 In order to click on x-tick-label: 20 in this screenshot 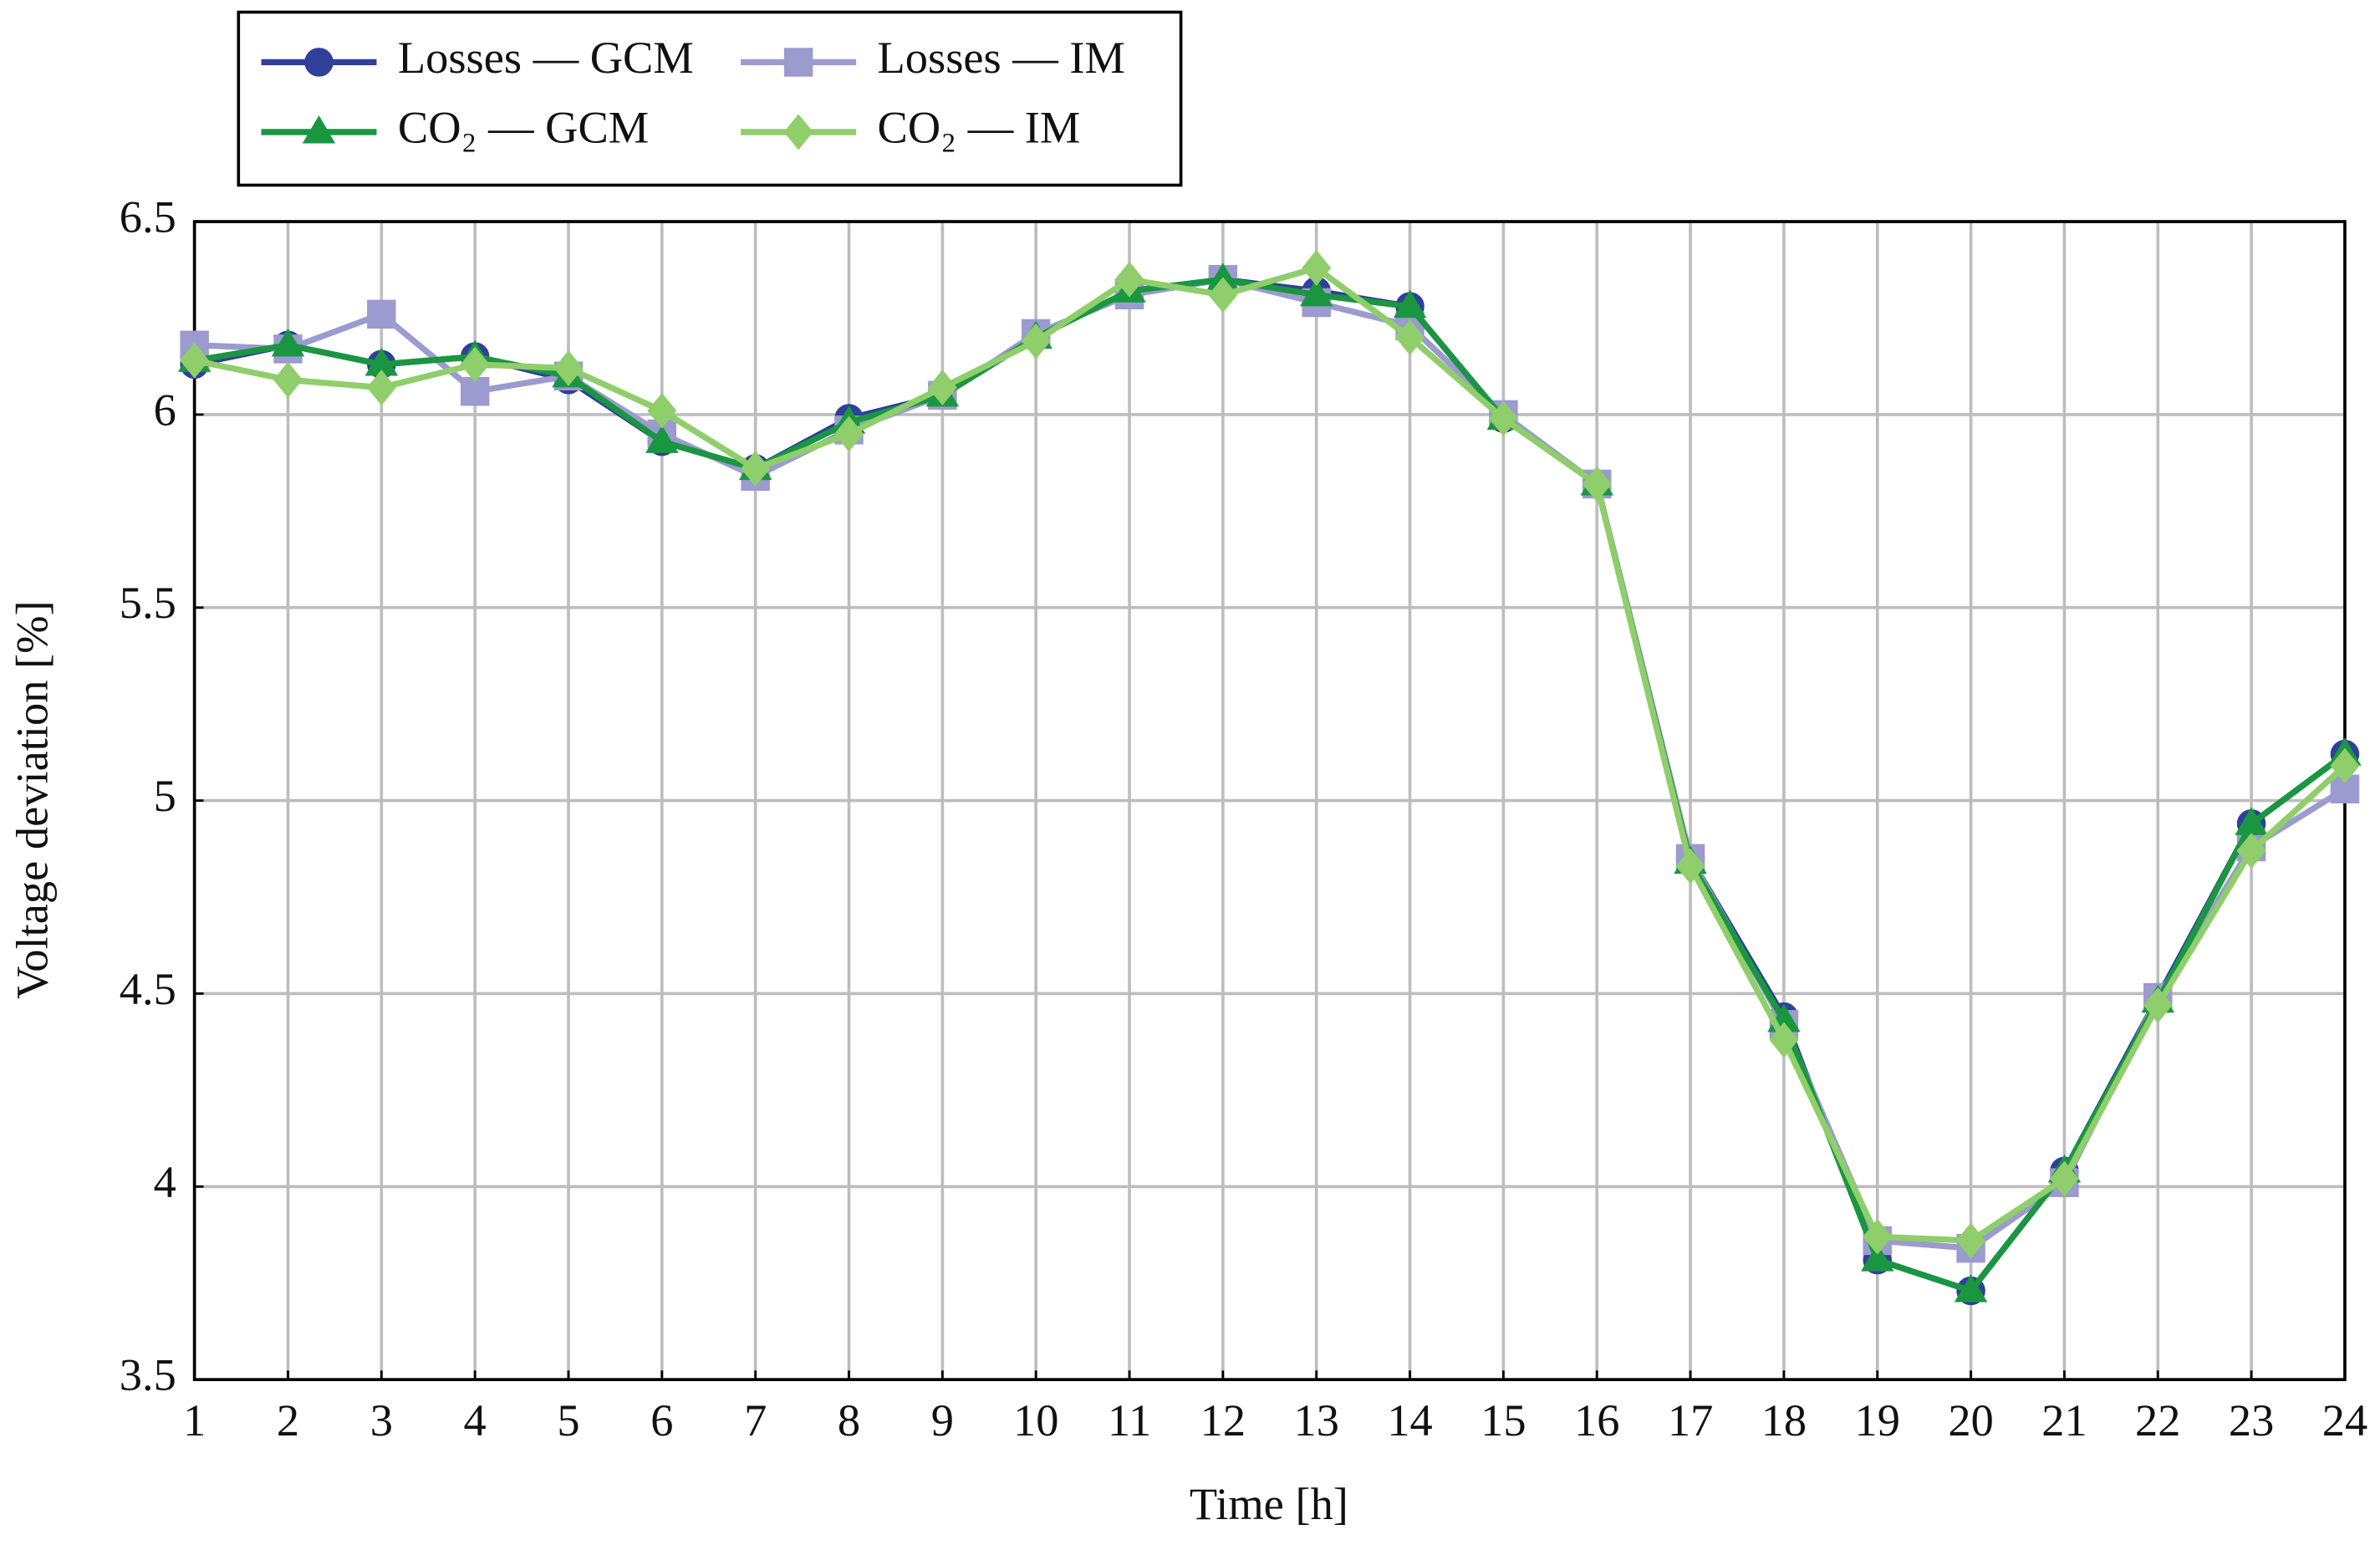, I will do `click(1970, 1420)`.